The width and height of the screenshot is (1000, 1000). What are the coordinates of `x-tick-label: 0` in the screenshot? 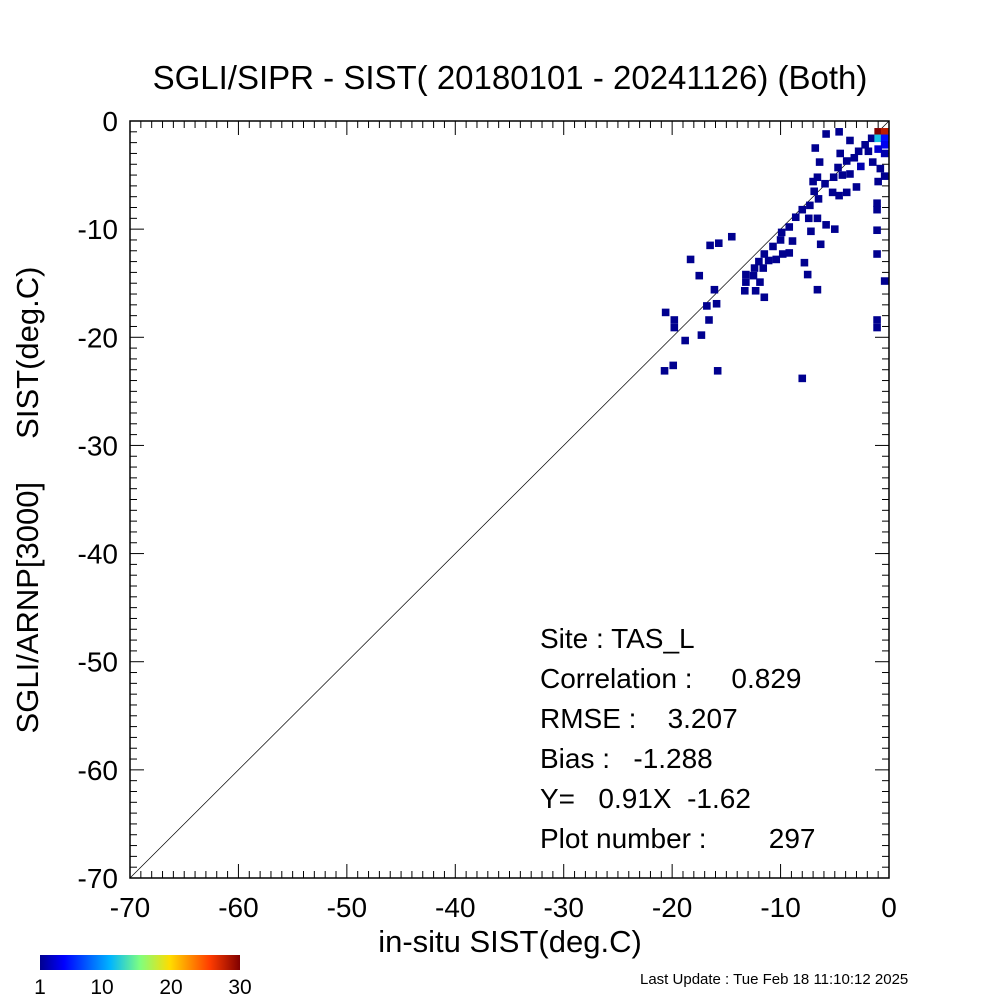 It's located at (889, 907).